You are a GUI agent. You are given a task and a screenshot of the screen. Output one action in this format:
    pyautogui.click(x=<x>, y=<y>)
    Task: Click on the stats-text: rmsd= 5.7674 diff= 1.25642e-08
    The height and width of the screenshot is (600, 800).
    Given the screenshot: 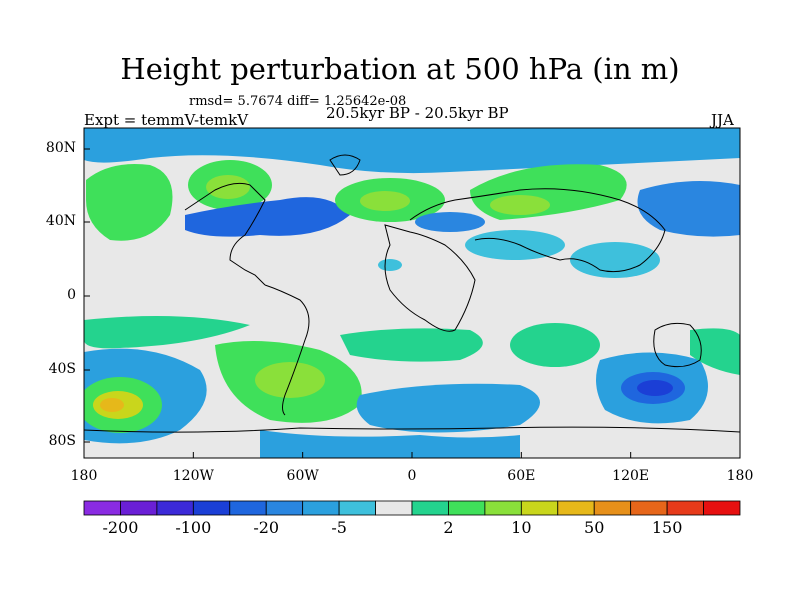 What is the action you would take?
    pyautogui.click(x=298, y=101)
    